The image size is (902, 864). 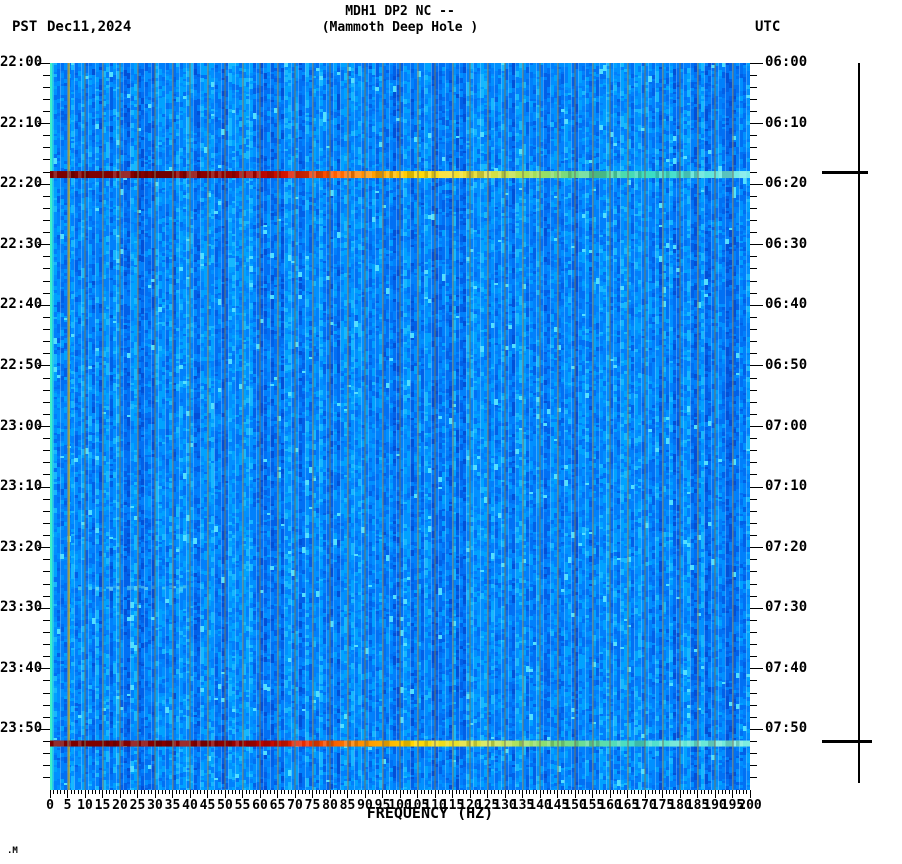 What do you see at coordinates (715, 805) in the screenshot?
I see `x-axis-label: 190` at bounding box center [715, 805].